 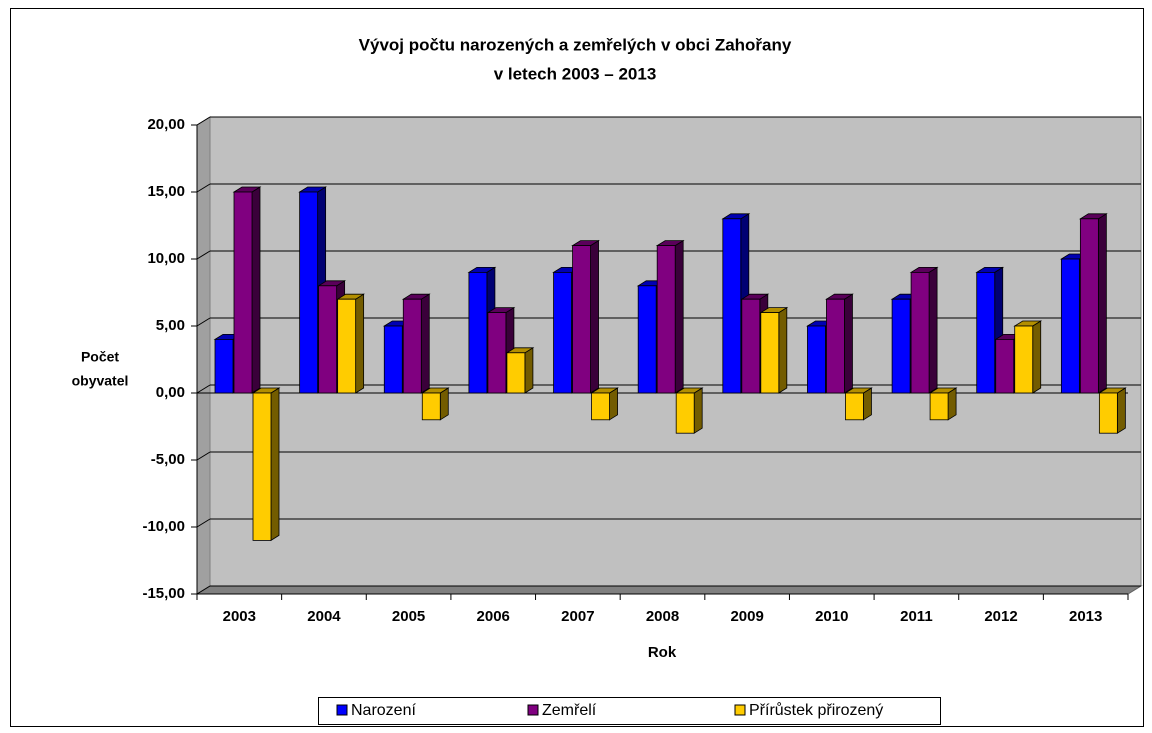 I want to click on y-tick-label: -5,00, so click(x=168, y=459).